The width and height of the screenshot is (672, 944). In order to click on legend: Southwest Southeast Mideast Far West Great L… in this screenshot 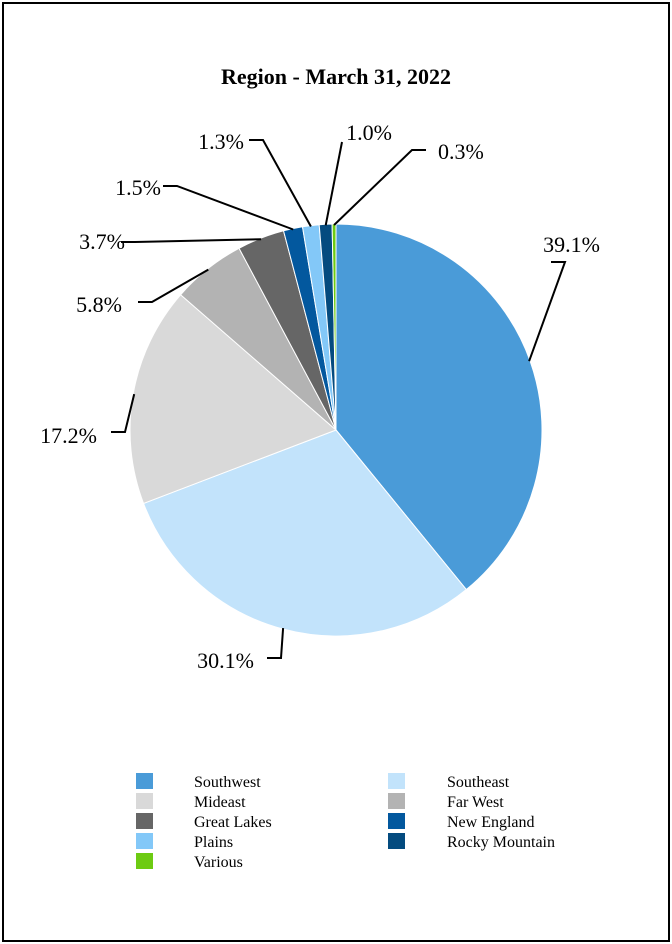, I will do `click(345, 822)`.